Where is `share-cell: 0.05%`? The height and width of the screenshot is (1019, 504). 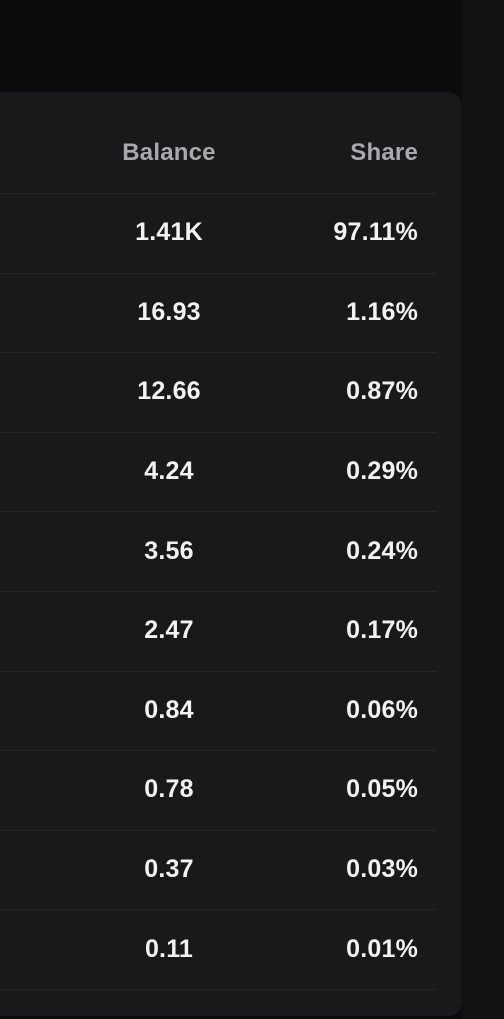
share-cell: 0.05% is located at coordinates (382, 789).